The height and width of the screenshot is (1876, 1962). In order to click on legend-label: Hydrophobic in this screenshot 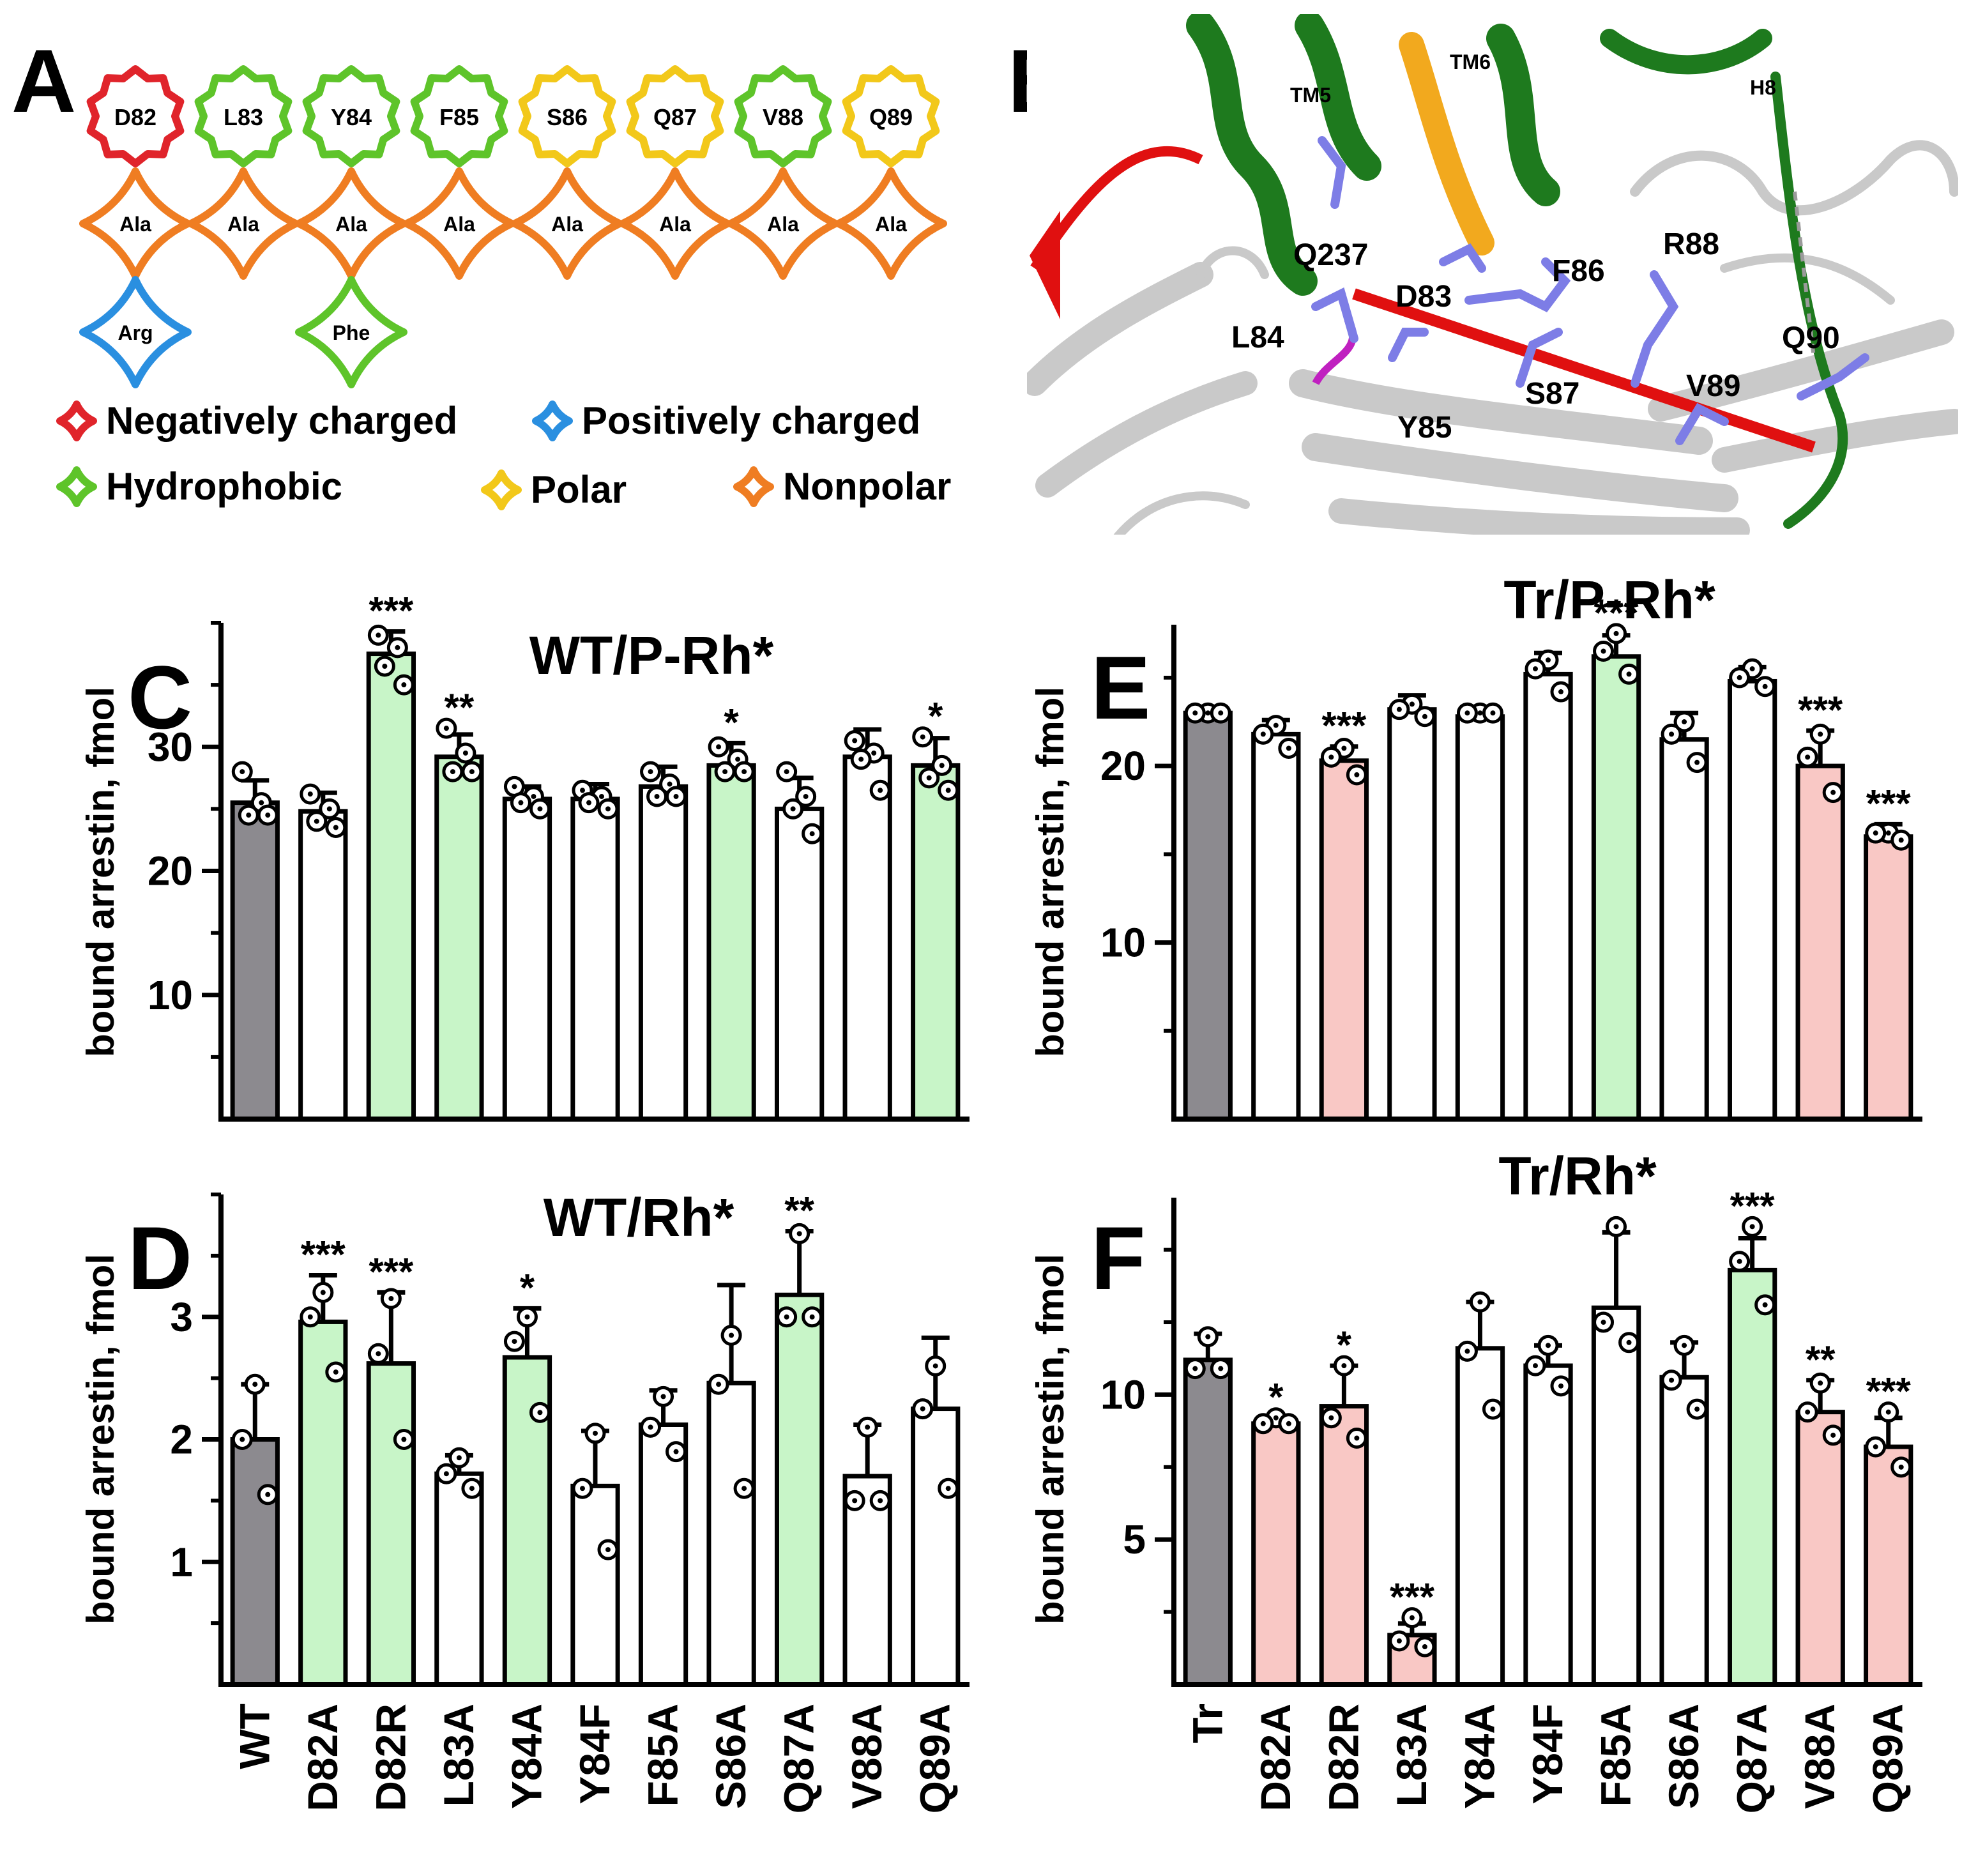, I will do `click(224, 486)`.